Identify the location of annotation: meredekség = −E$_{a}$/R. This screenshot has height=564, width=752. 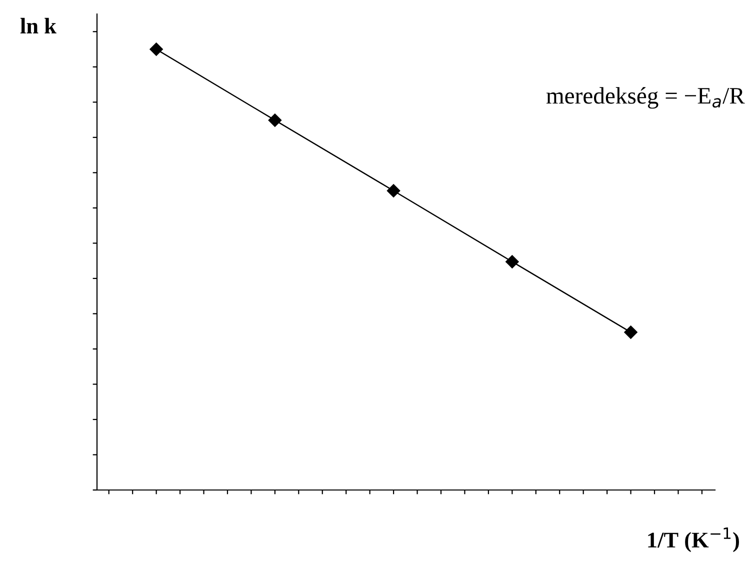
(645, 98).